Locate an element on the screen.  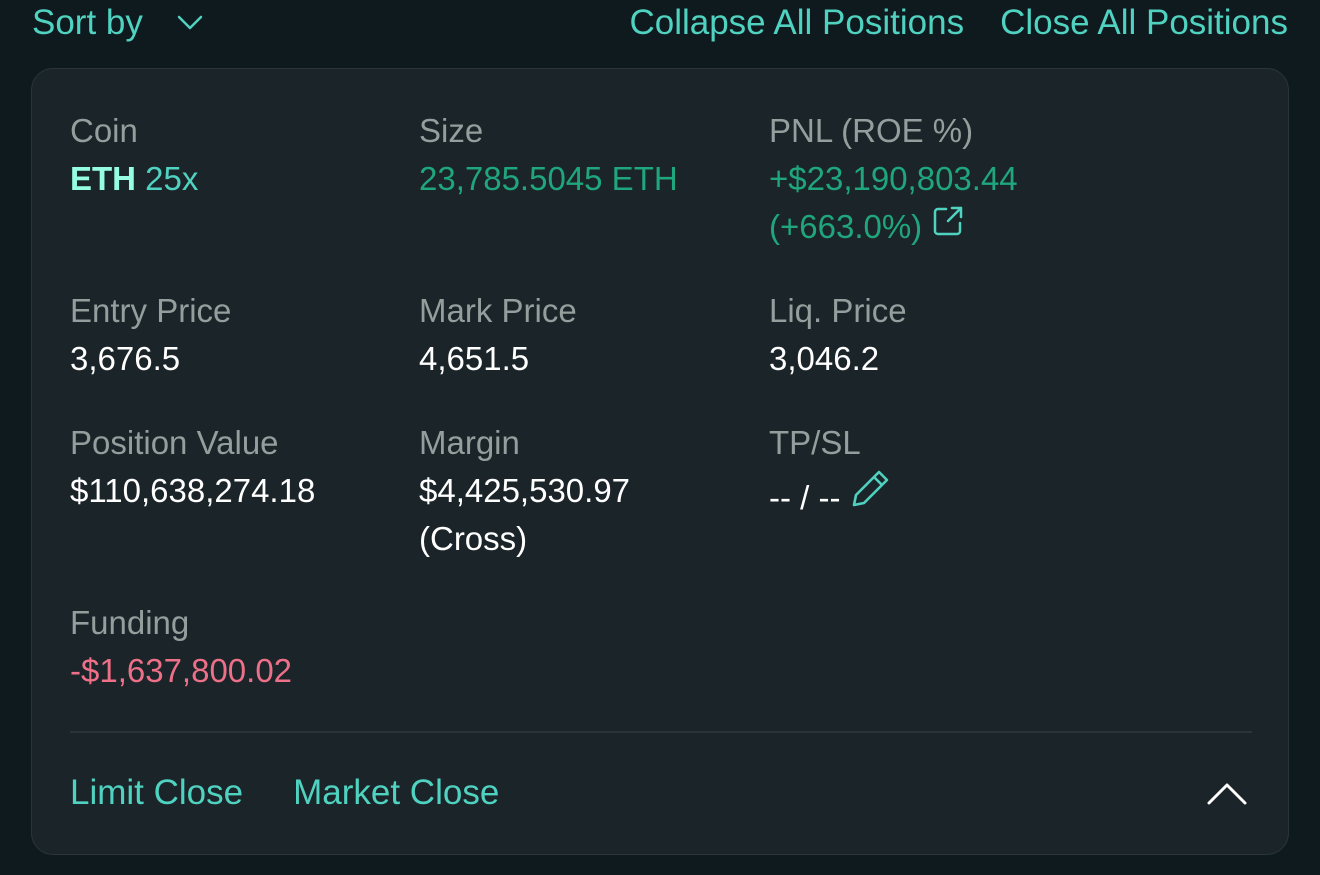
position-value-value: $110,638,274.18 is located at coordinates (193, 490).